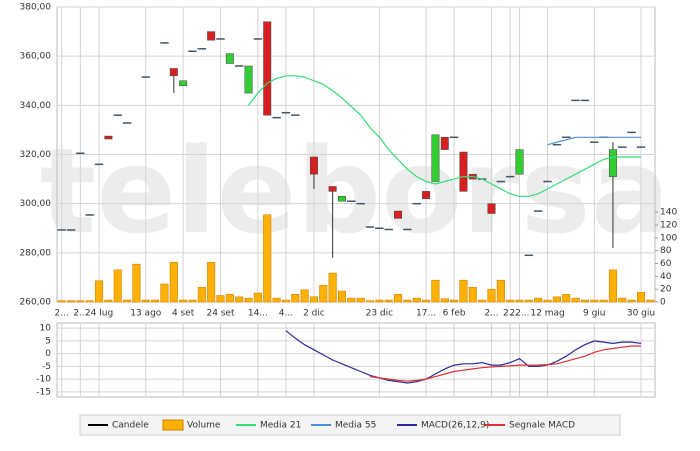 The width and height of the screenshot is (700, 451). What do you see at coordinates (43, 392) in the screenshot?
I see `y-tick-label: -15` at bounding box center [43, 392].